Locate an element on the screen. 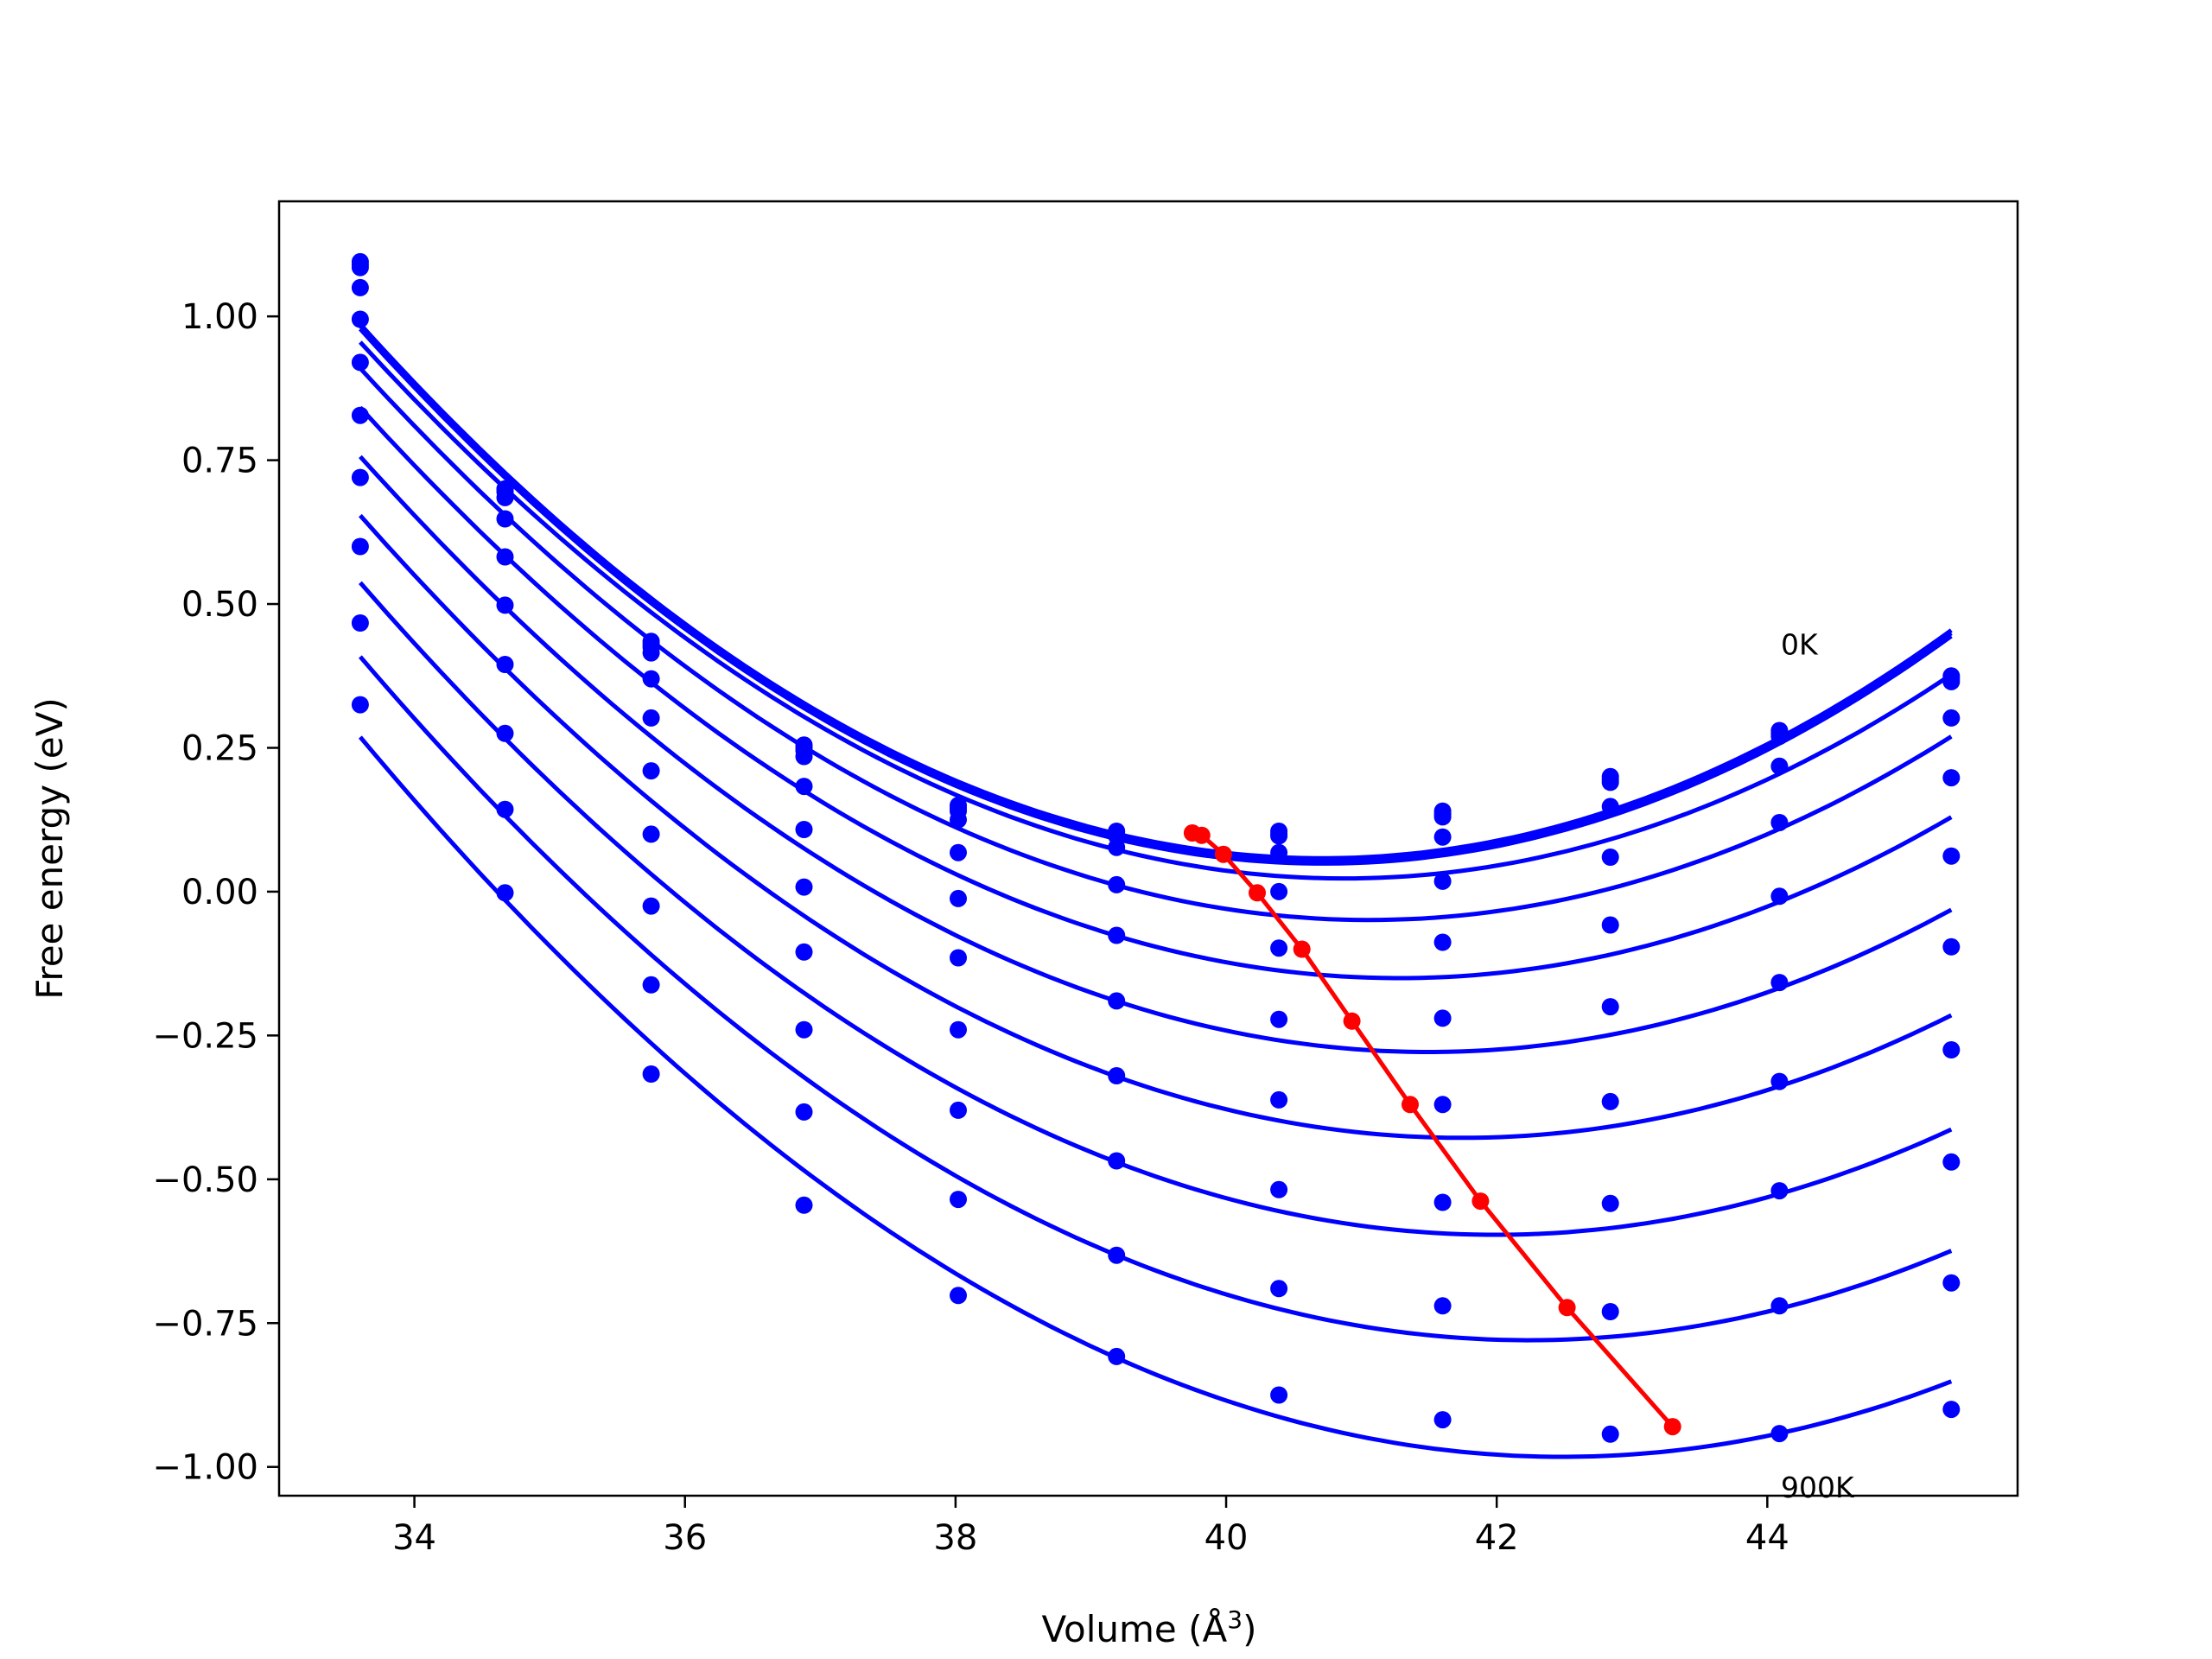  y-tick-label: 0.75 is located at coordinates (219, 461).